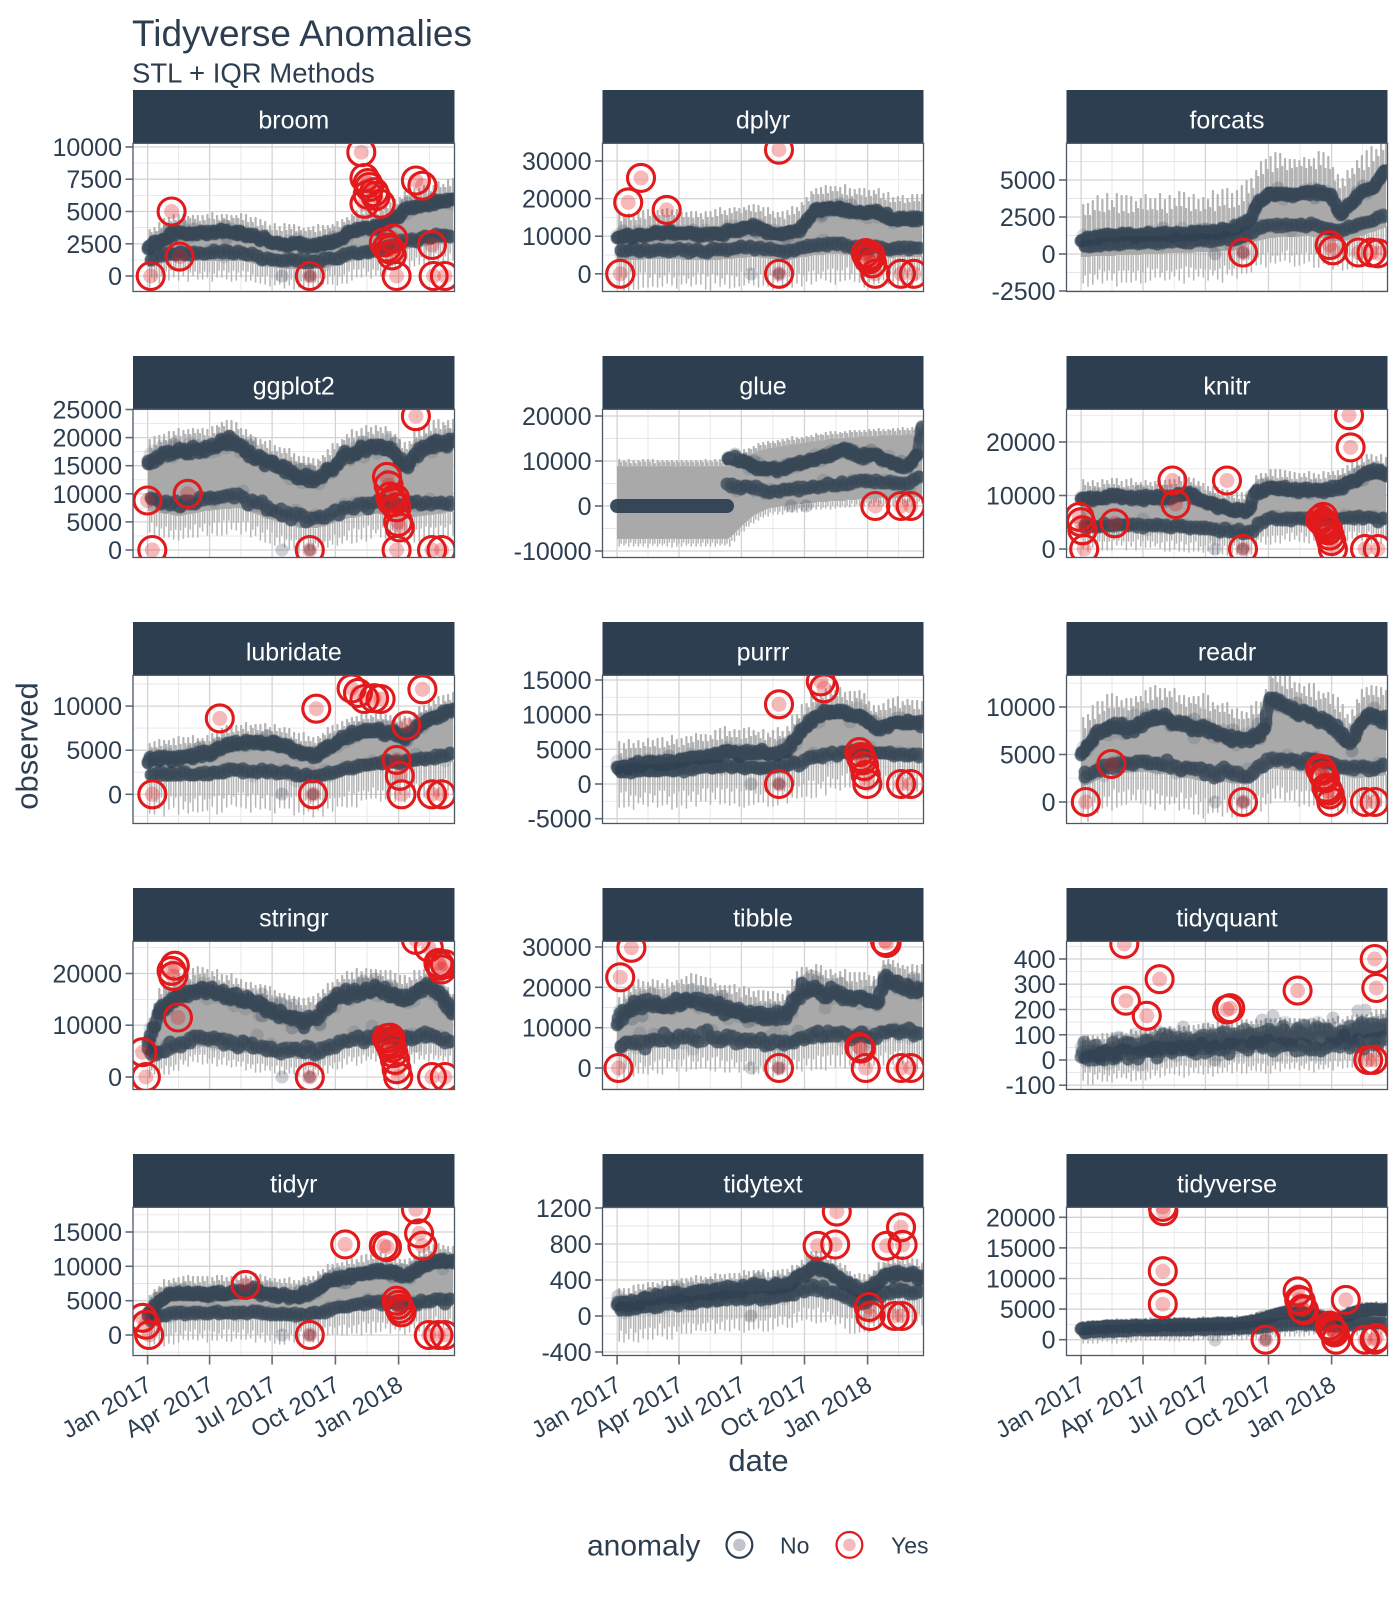 The width and height of the screenshot is (1400, 1600). What do you see at coordinates (87, 411) in the screenshot?
I see `svg-text: 25000` at bounding box center [87, 411].